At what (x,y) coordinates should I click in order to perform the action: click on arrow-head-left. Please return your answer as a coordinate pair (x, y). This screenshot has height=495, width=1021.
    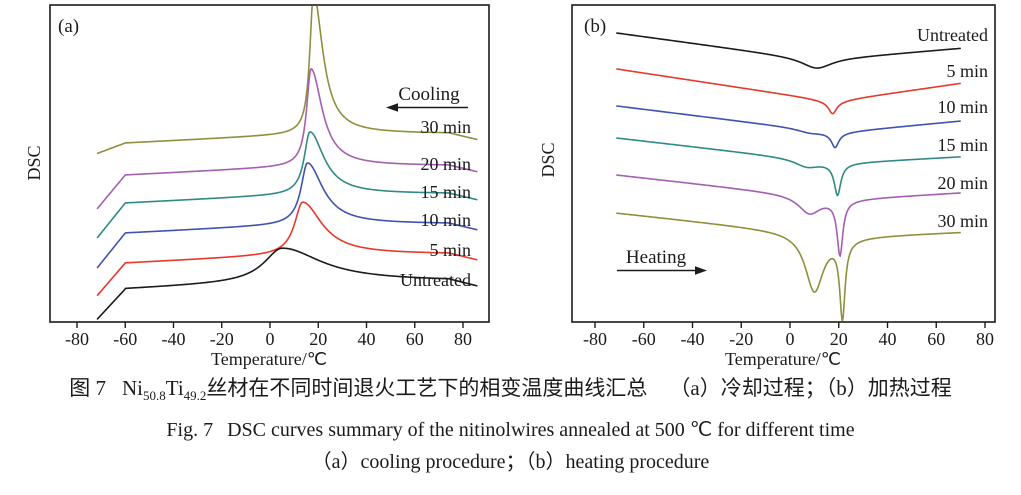
    Looking at the image, I should click on (392, 107).